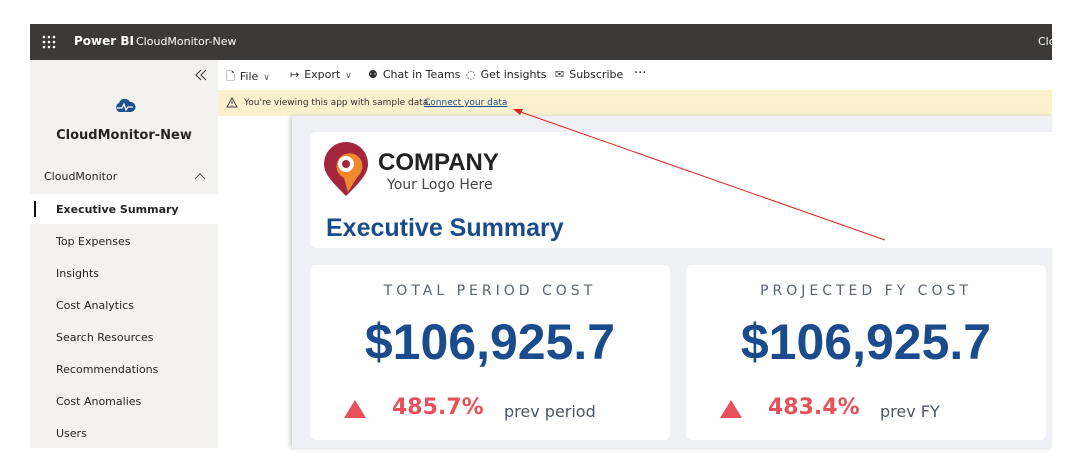  Describe the element at coordinates (35, 209) in the screenshot. I see `active-indicator` at that location.